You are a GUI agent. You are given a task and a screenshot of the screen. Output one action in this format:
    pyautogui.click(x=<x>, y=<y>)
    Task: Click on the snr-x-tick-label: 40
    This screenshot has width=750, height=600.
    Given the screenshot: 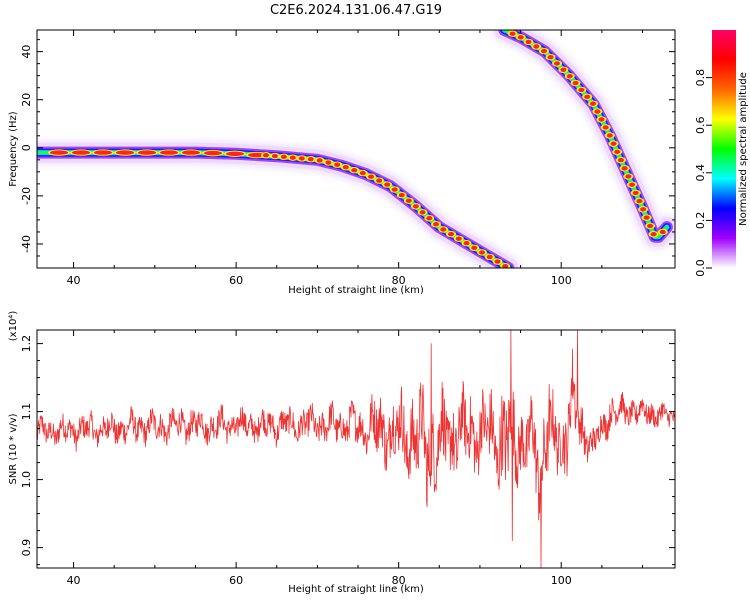 What is the action you would take?
    pyautogui.click(x=74, y=580)
    